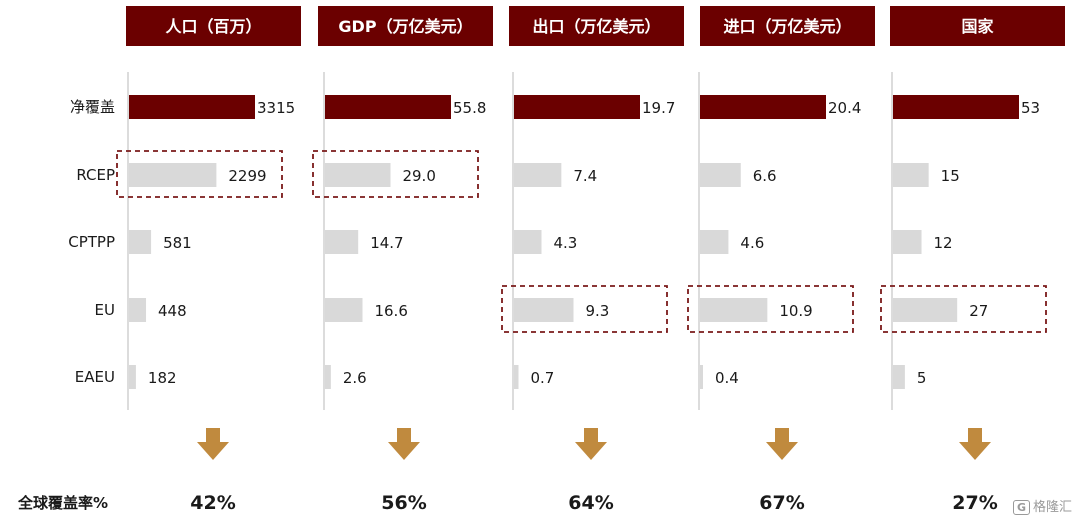  What do you see at coordinates (844, 108) in the screenshot?
I see `value-label-3-0: 20.4` at bounding box center [844, 108].